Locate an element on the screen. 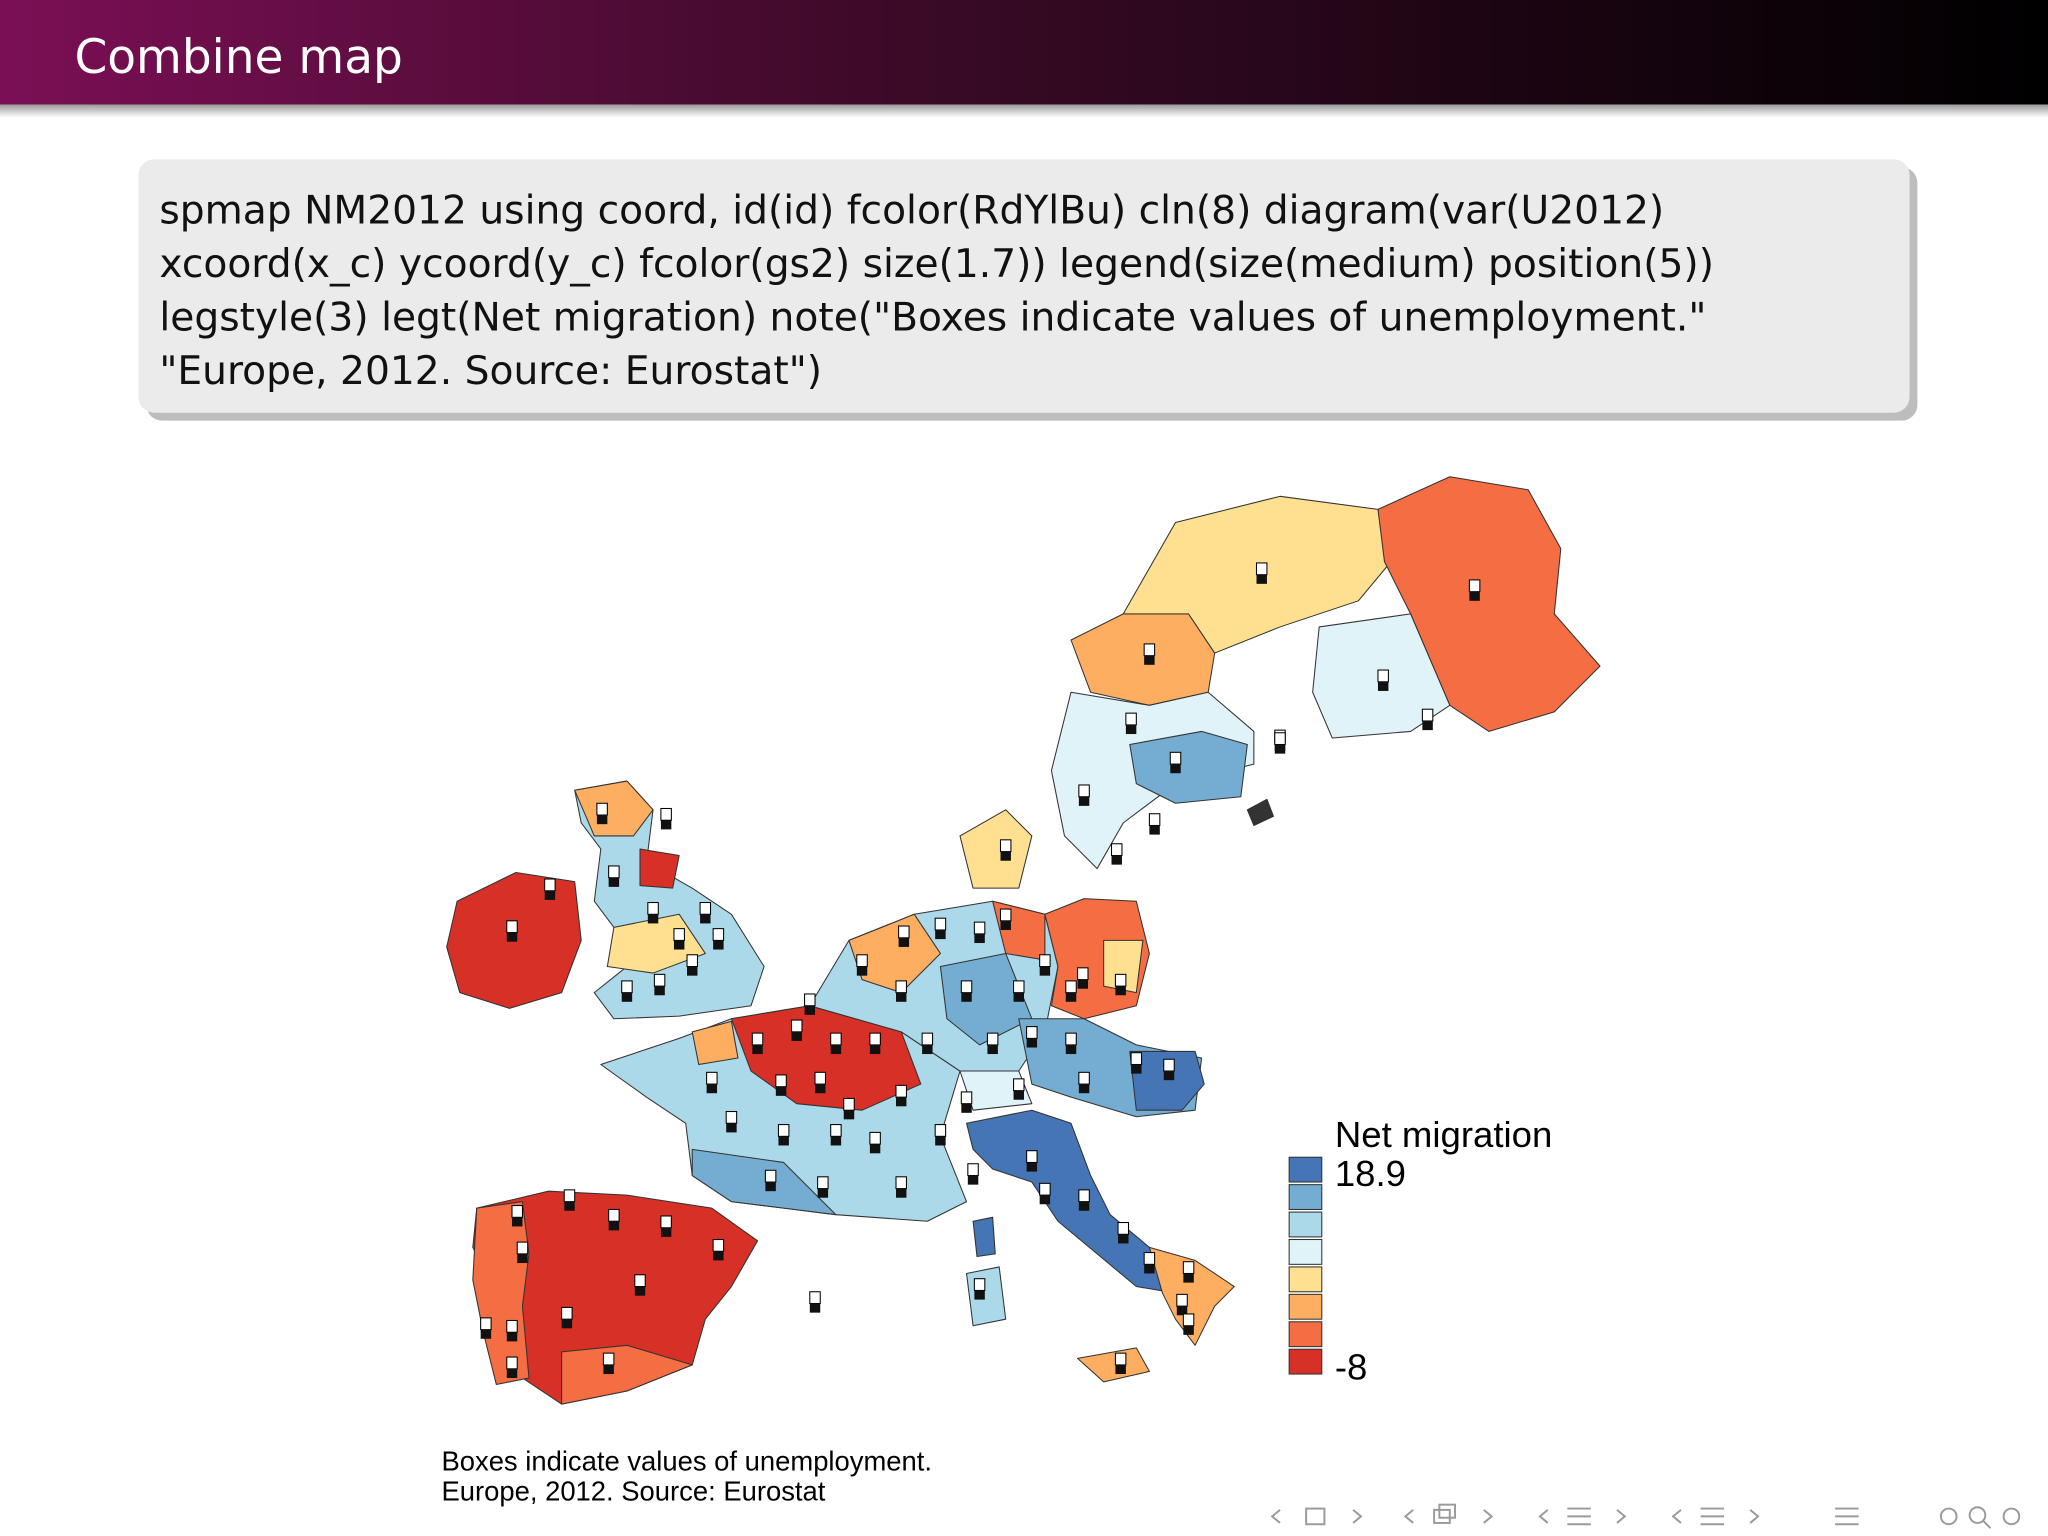  header-bar is located at coordinates (1024, 52).